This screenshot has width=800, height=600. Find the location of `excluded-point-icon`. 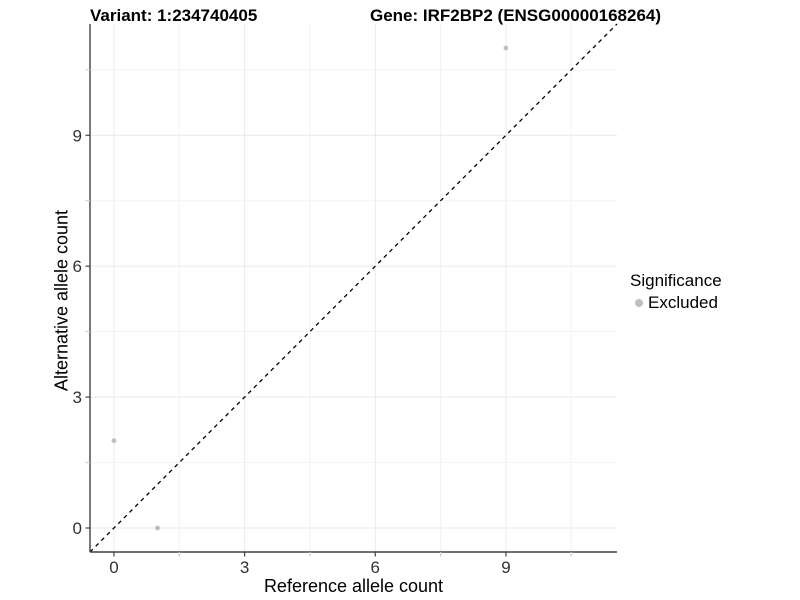

excluded-point-icon is located at coordinates (639, 303).